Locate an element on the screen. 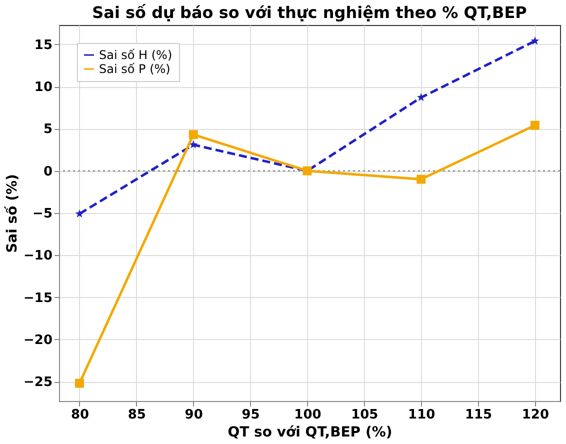 The image size is (566, 444). y-tick-label: 0 is located at coordinates (47, 172).